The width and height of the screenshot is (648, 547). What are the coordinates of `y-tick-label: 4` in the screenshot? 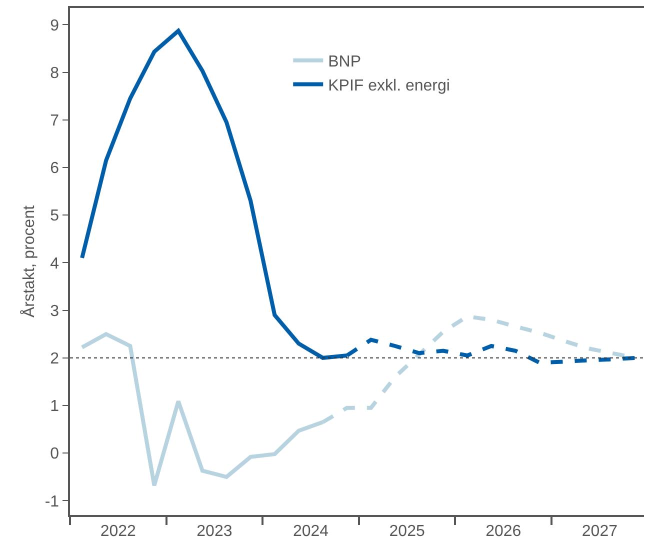 It's located at (55, 263).